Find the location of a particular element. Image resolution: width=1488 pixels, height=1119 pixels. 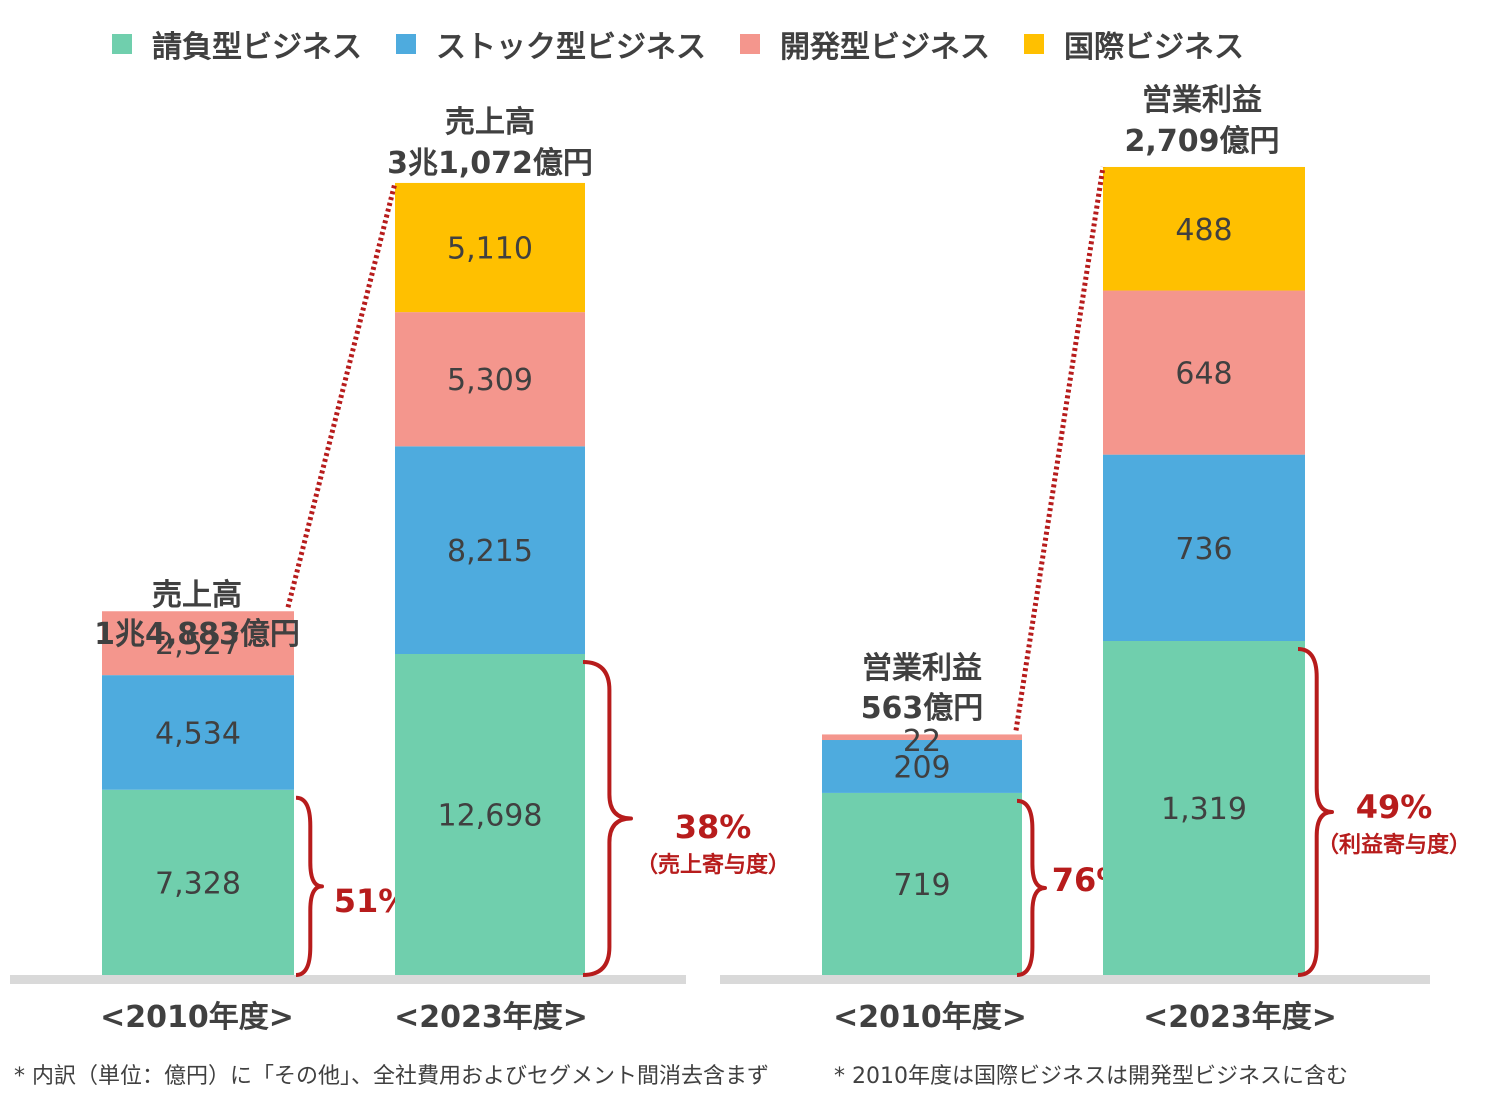

profit-bar-0-label-0: 719 is located at coordinates (921, 885).